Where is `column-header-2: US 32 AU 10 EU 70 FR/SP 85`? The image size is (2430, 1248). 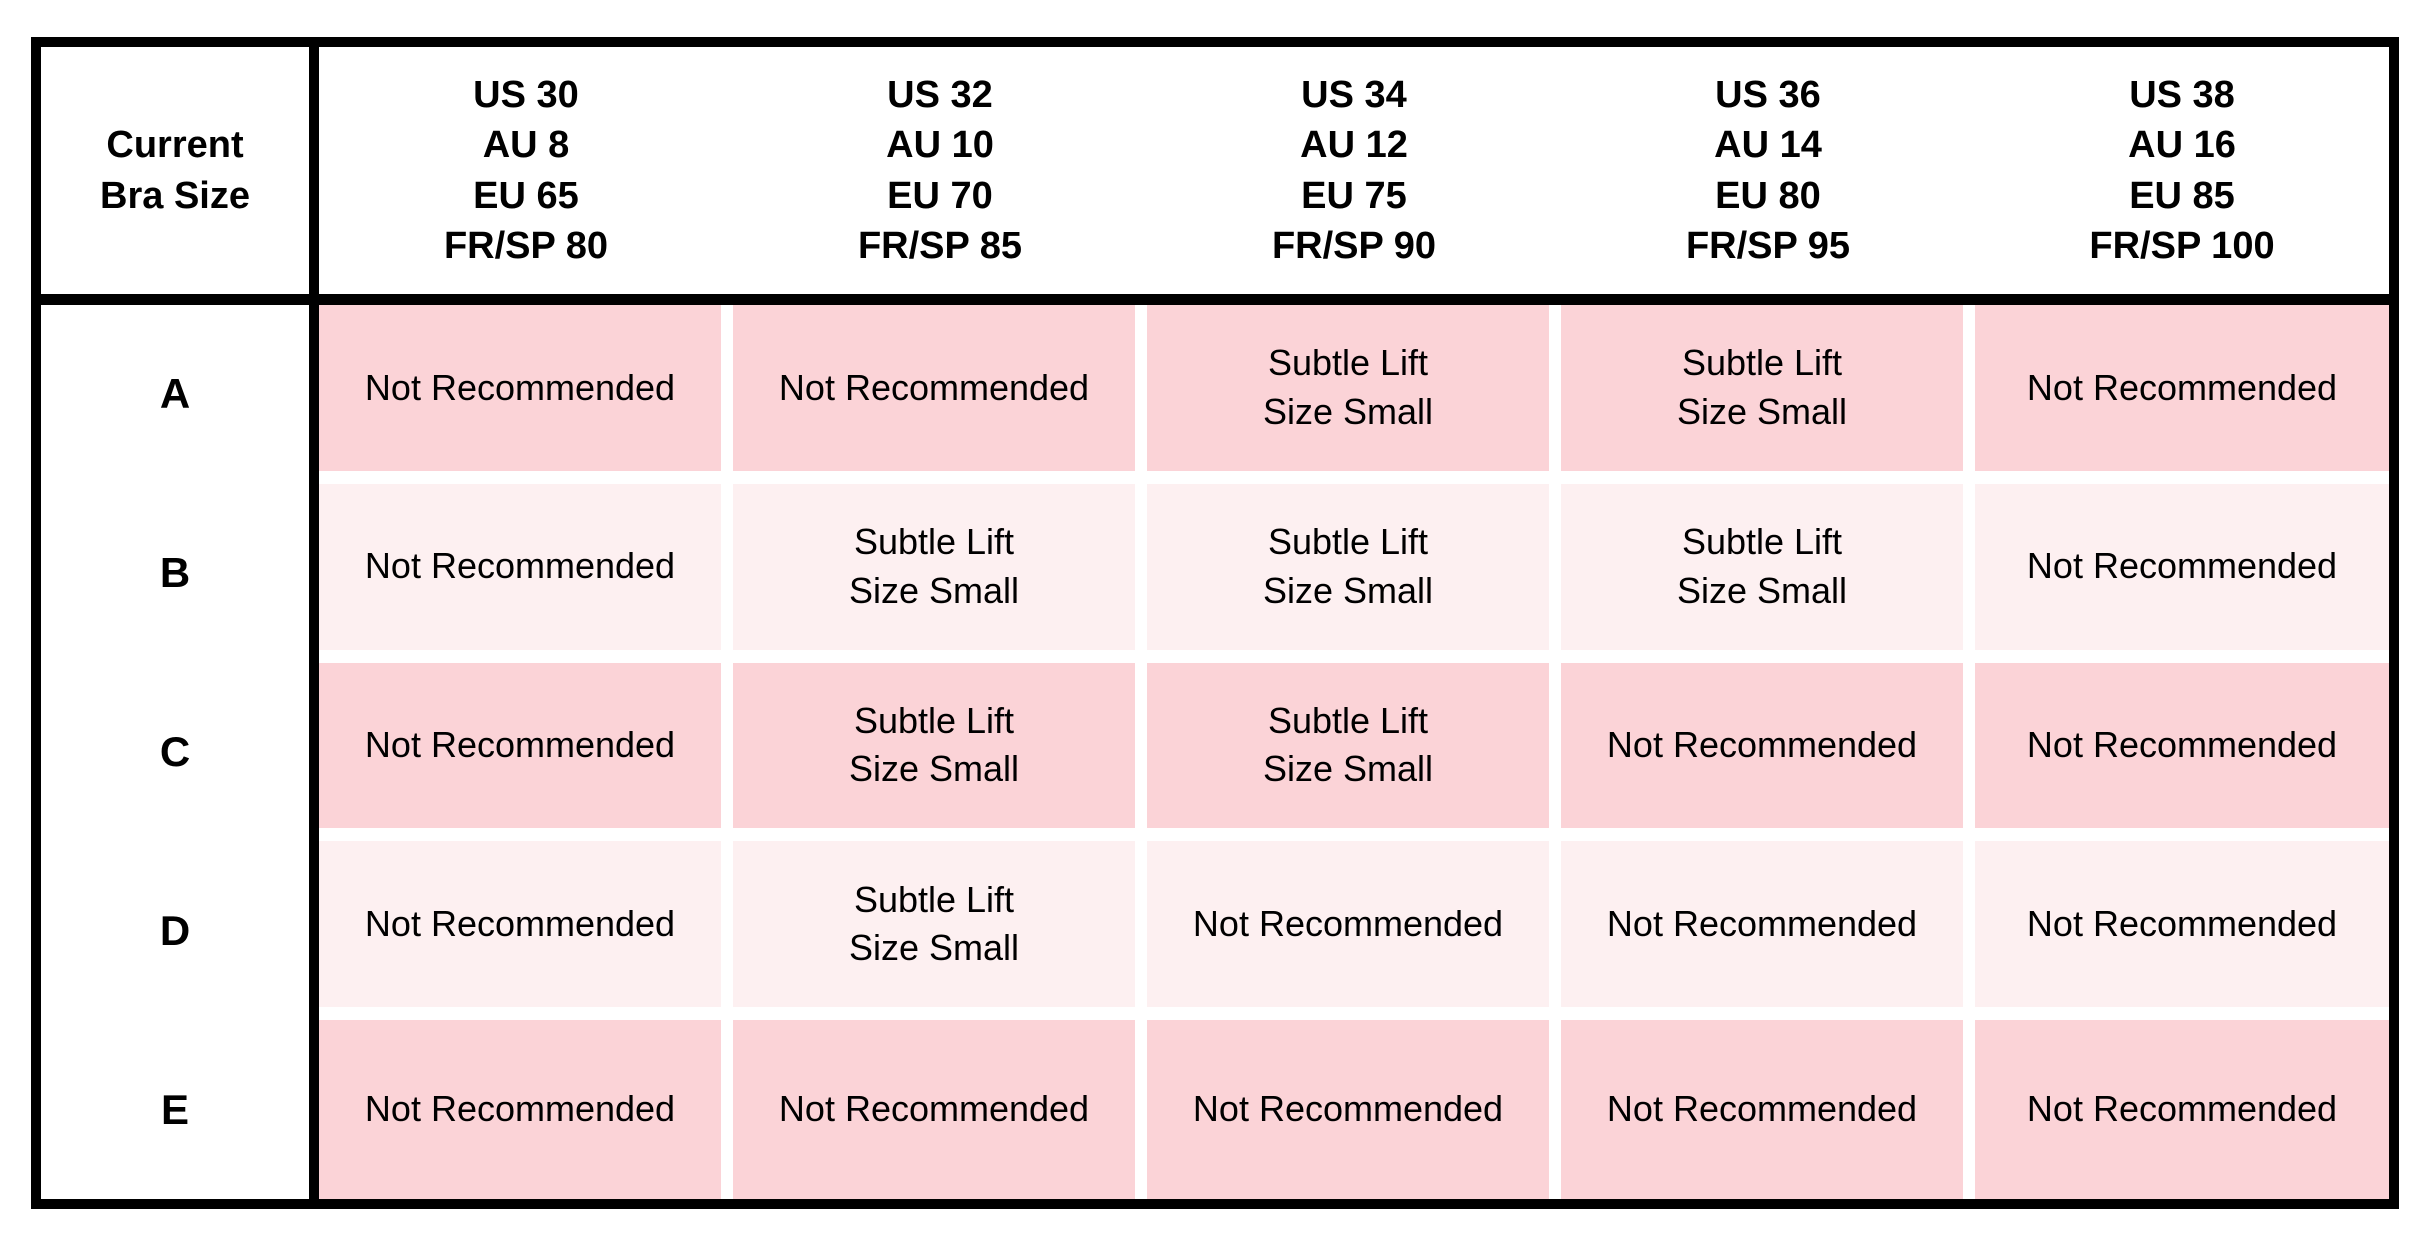
column-header-2: US 32 AU 10 EU 70 FR/SP 85 is located at coordinates (940, 170).